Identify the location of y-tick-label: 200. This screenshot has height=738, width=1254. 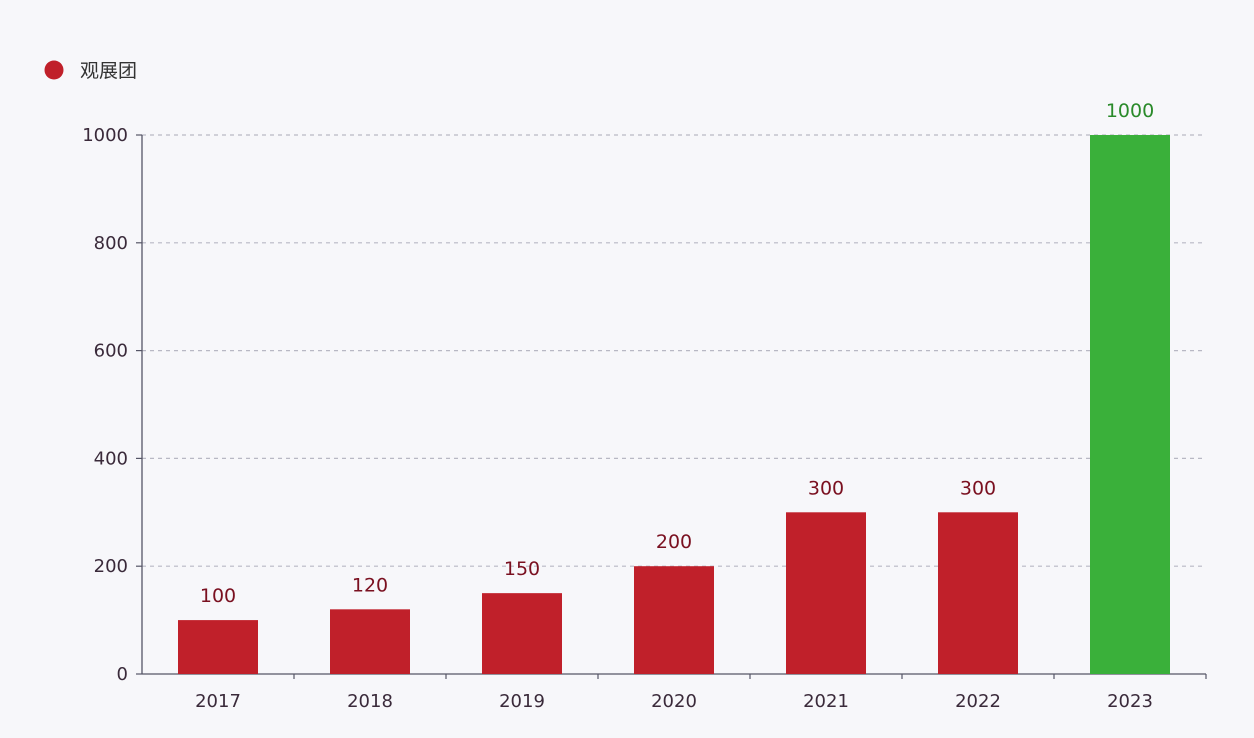
(111, 566).